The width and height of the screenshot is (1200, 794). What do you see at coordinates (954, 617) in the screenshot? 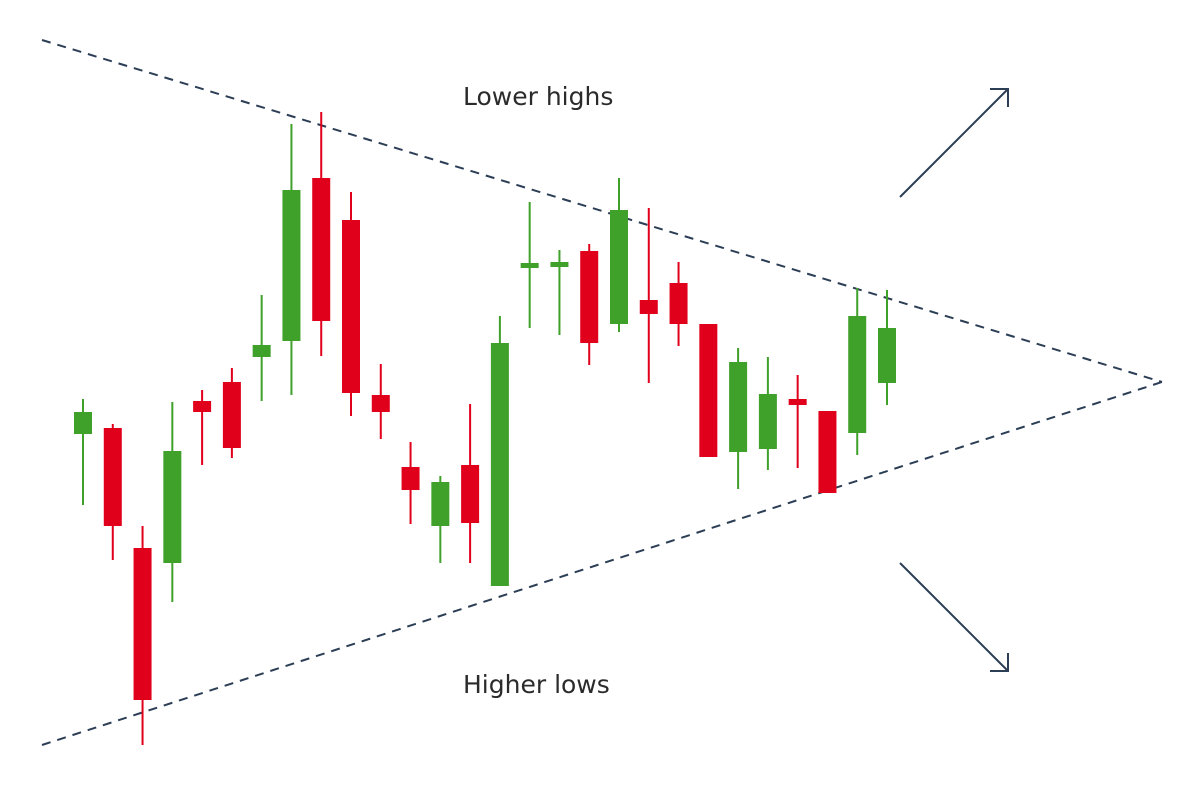
I see `down-arrow` at bounding box center [954, 617].